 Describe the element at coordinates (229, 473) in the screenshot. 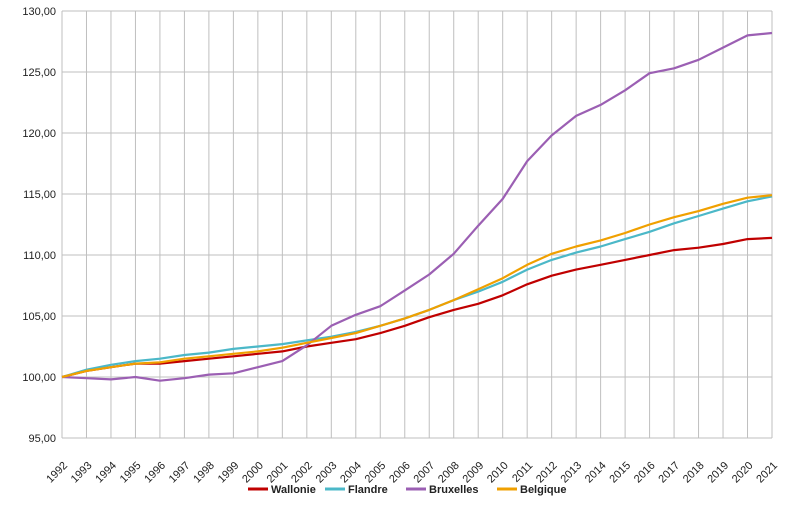

I see `x-tick-label: 1999` at that location.